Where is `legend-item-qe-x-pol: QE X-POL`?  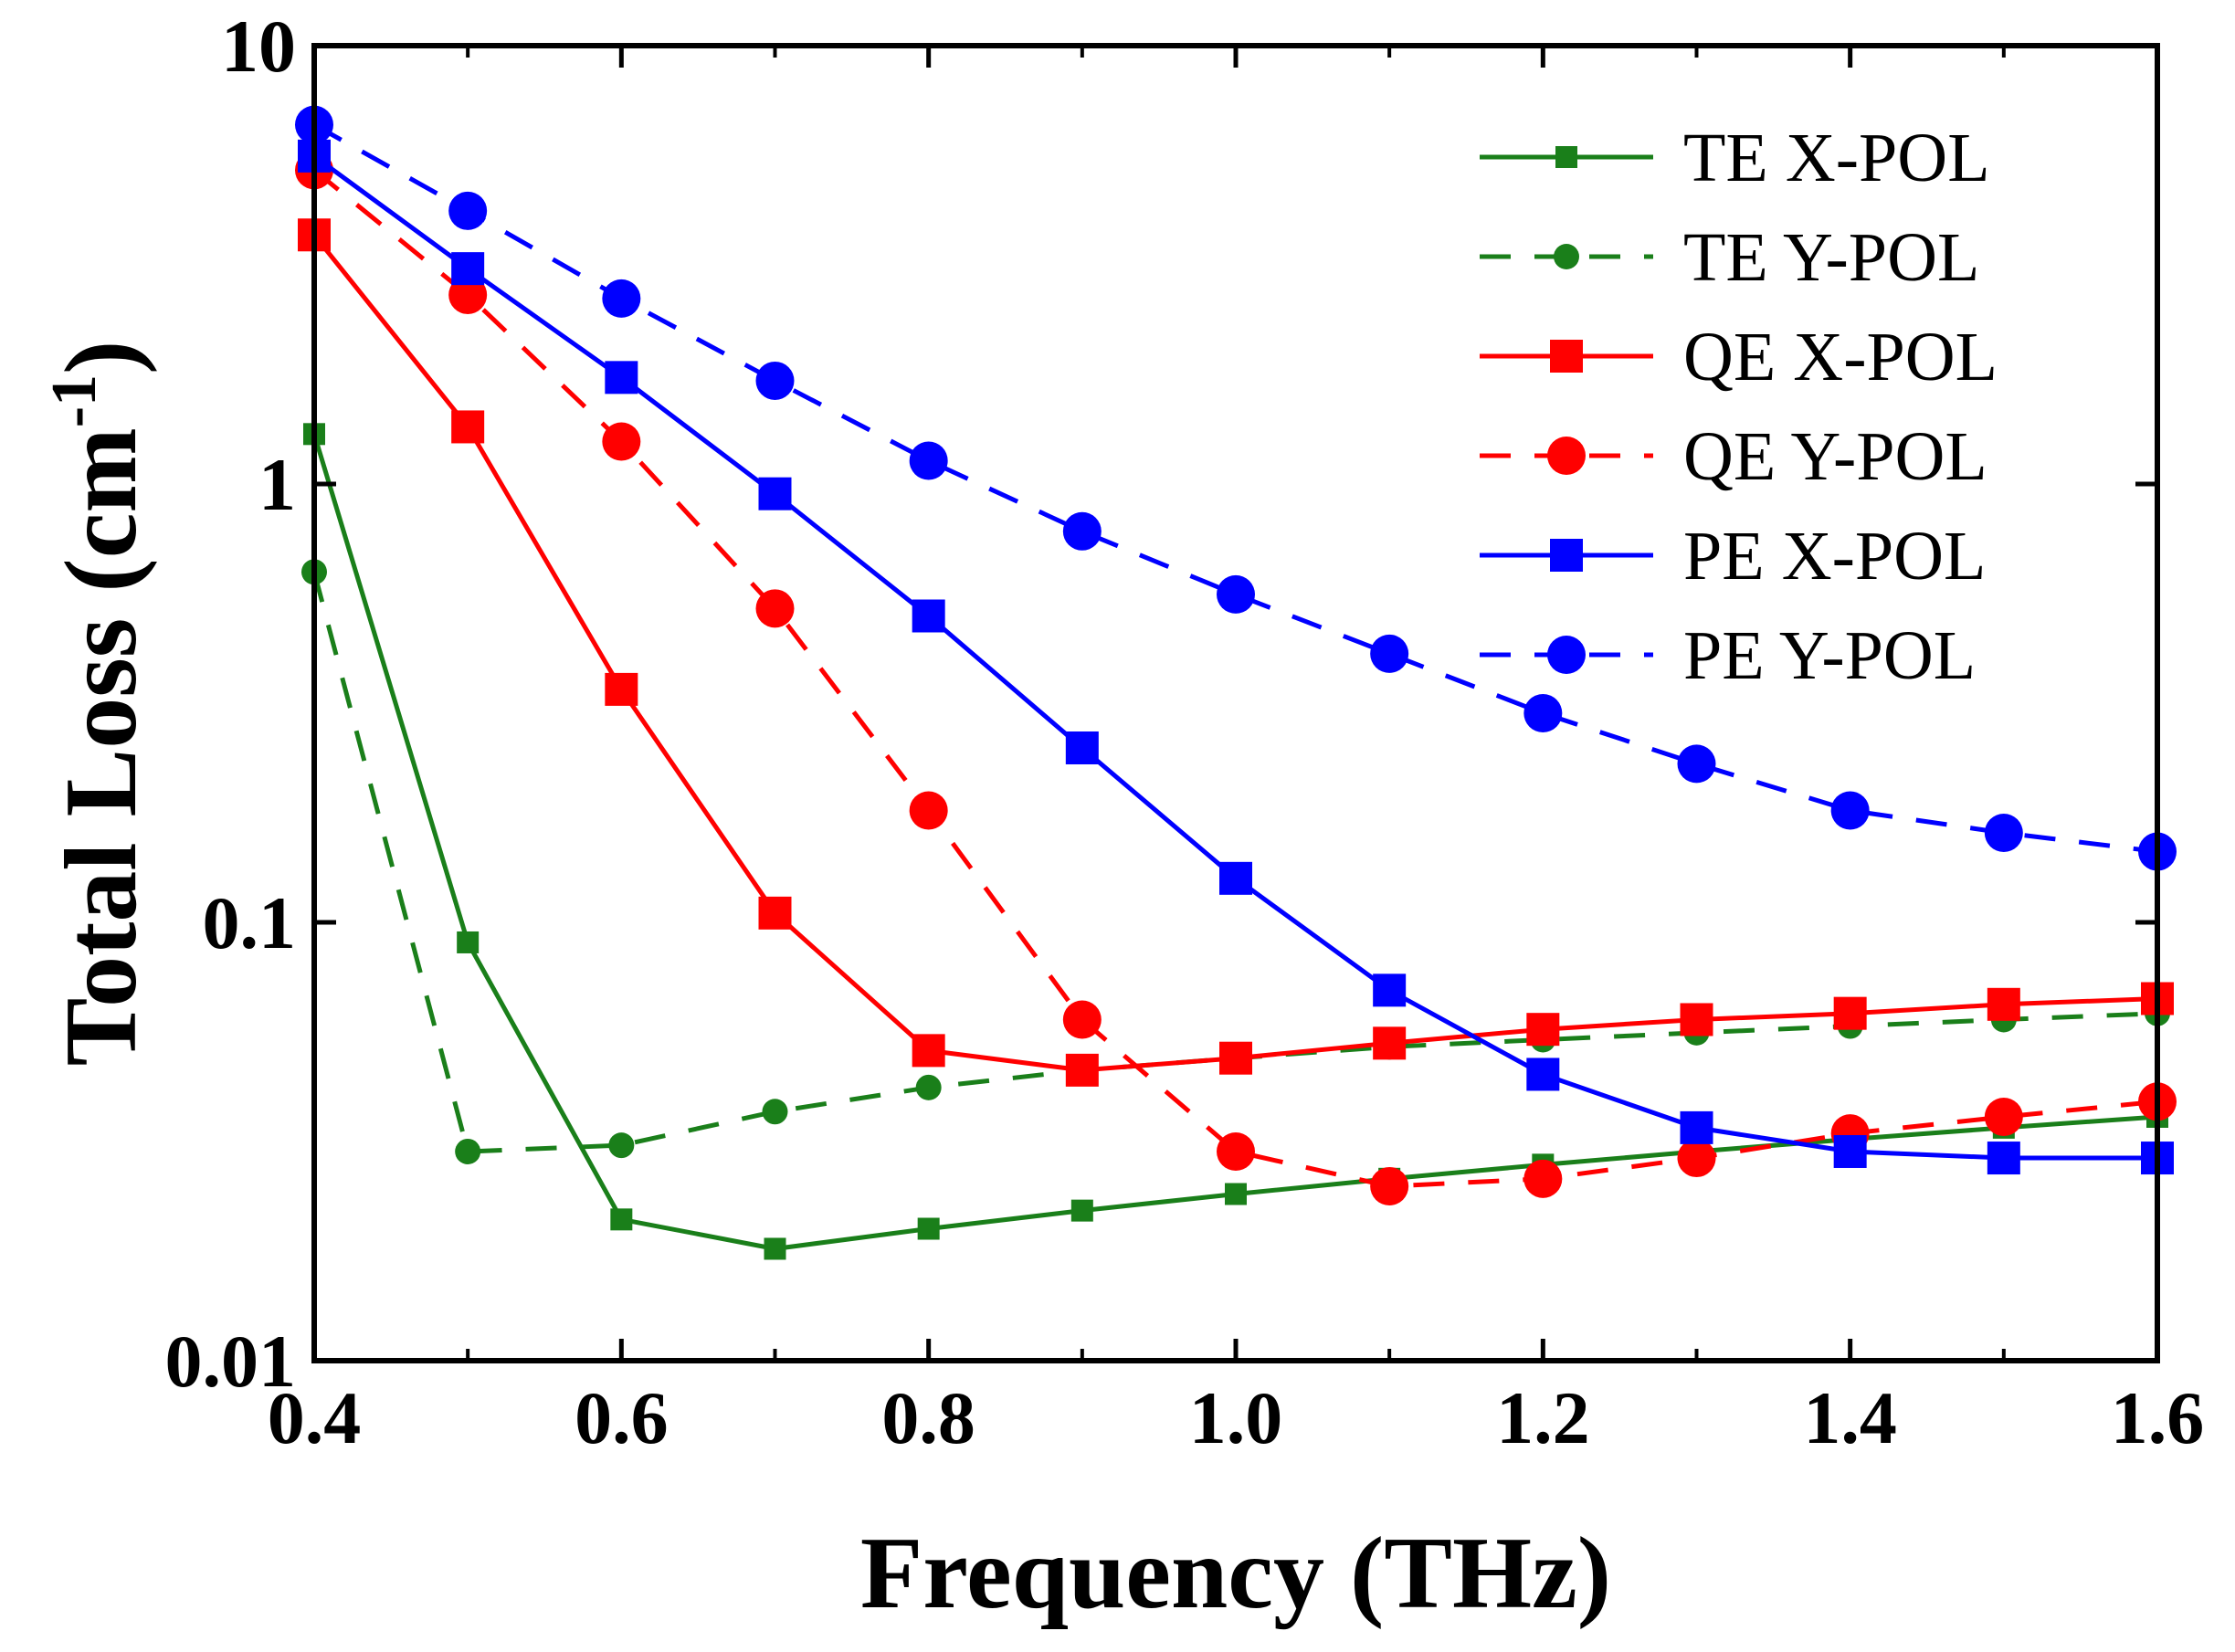 legend-item-qe-x-pol: QE X-POL is located at coordinates (1739, 357).